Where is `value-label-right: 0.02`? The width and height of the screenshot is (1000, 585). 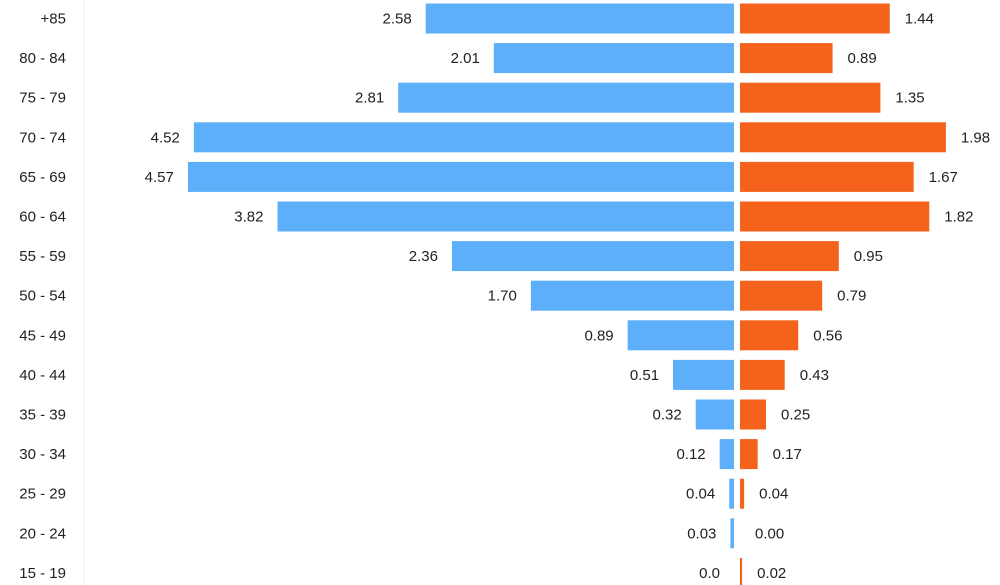
value-label-right: 0.02 is located at coordinates (771, 573).